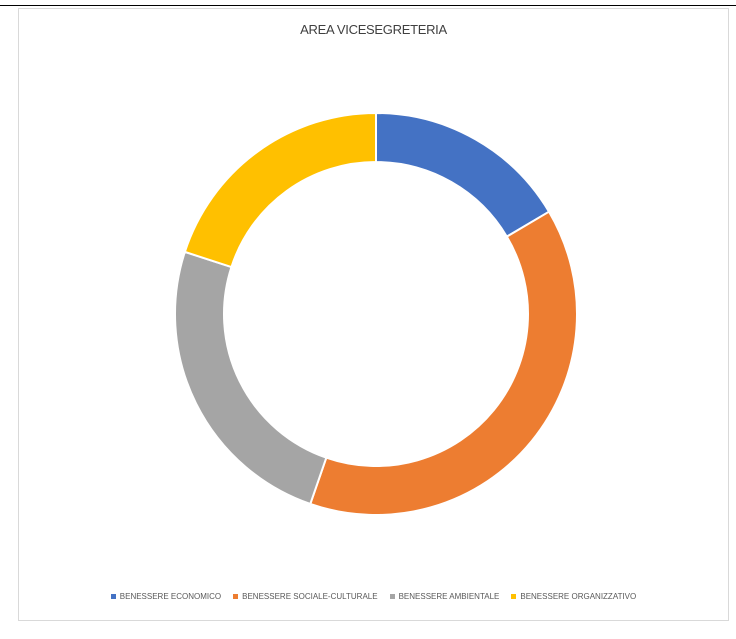 This screenshot has height=639, width=736. What do you see at coordinates (578, 596) in the screenshot?
I see `legend-label: BENESSERE ORGANIZZATIVO` at bounding box center [578, 596].